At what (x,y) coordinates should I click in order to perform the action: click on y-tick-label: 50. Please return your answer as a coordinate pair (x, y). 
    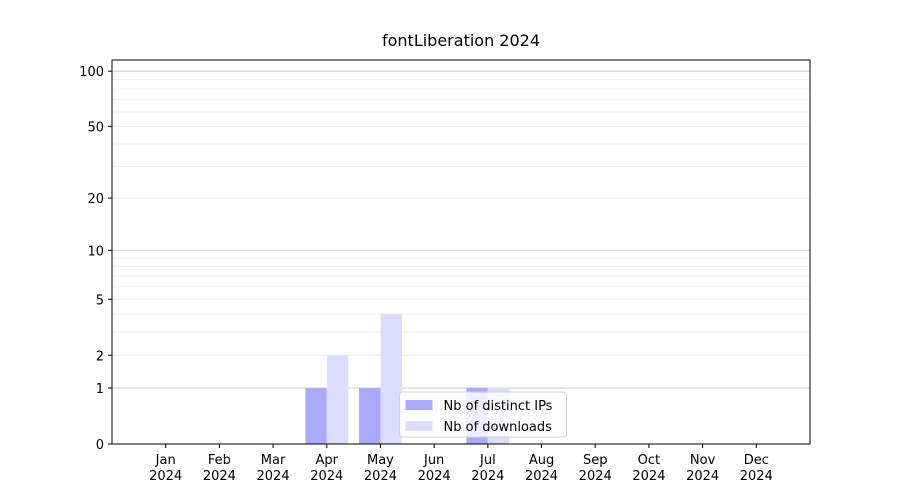
    Looking at the image, I should click on (95, 127).